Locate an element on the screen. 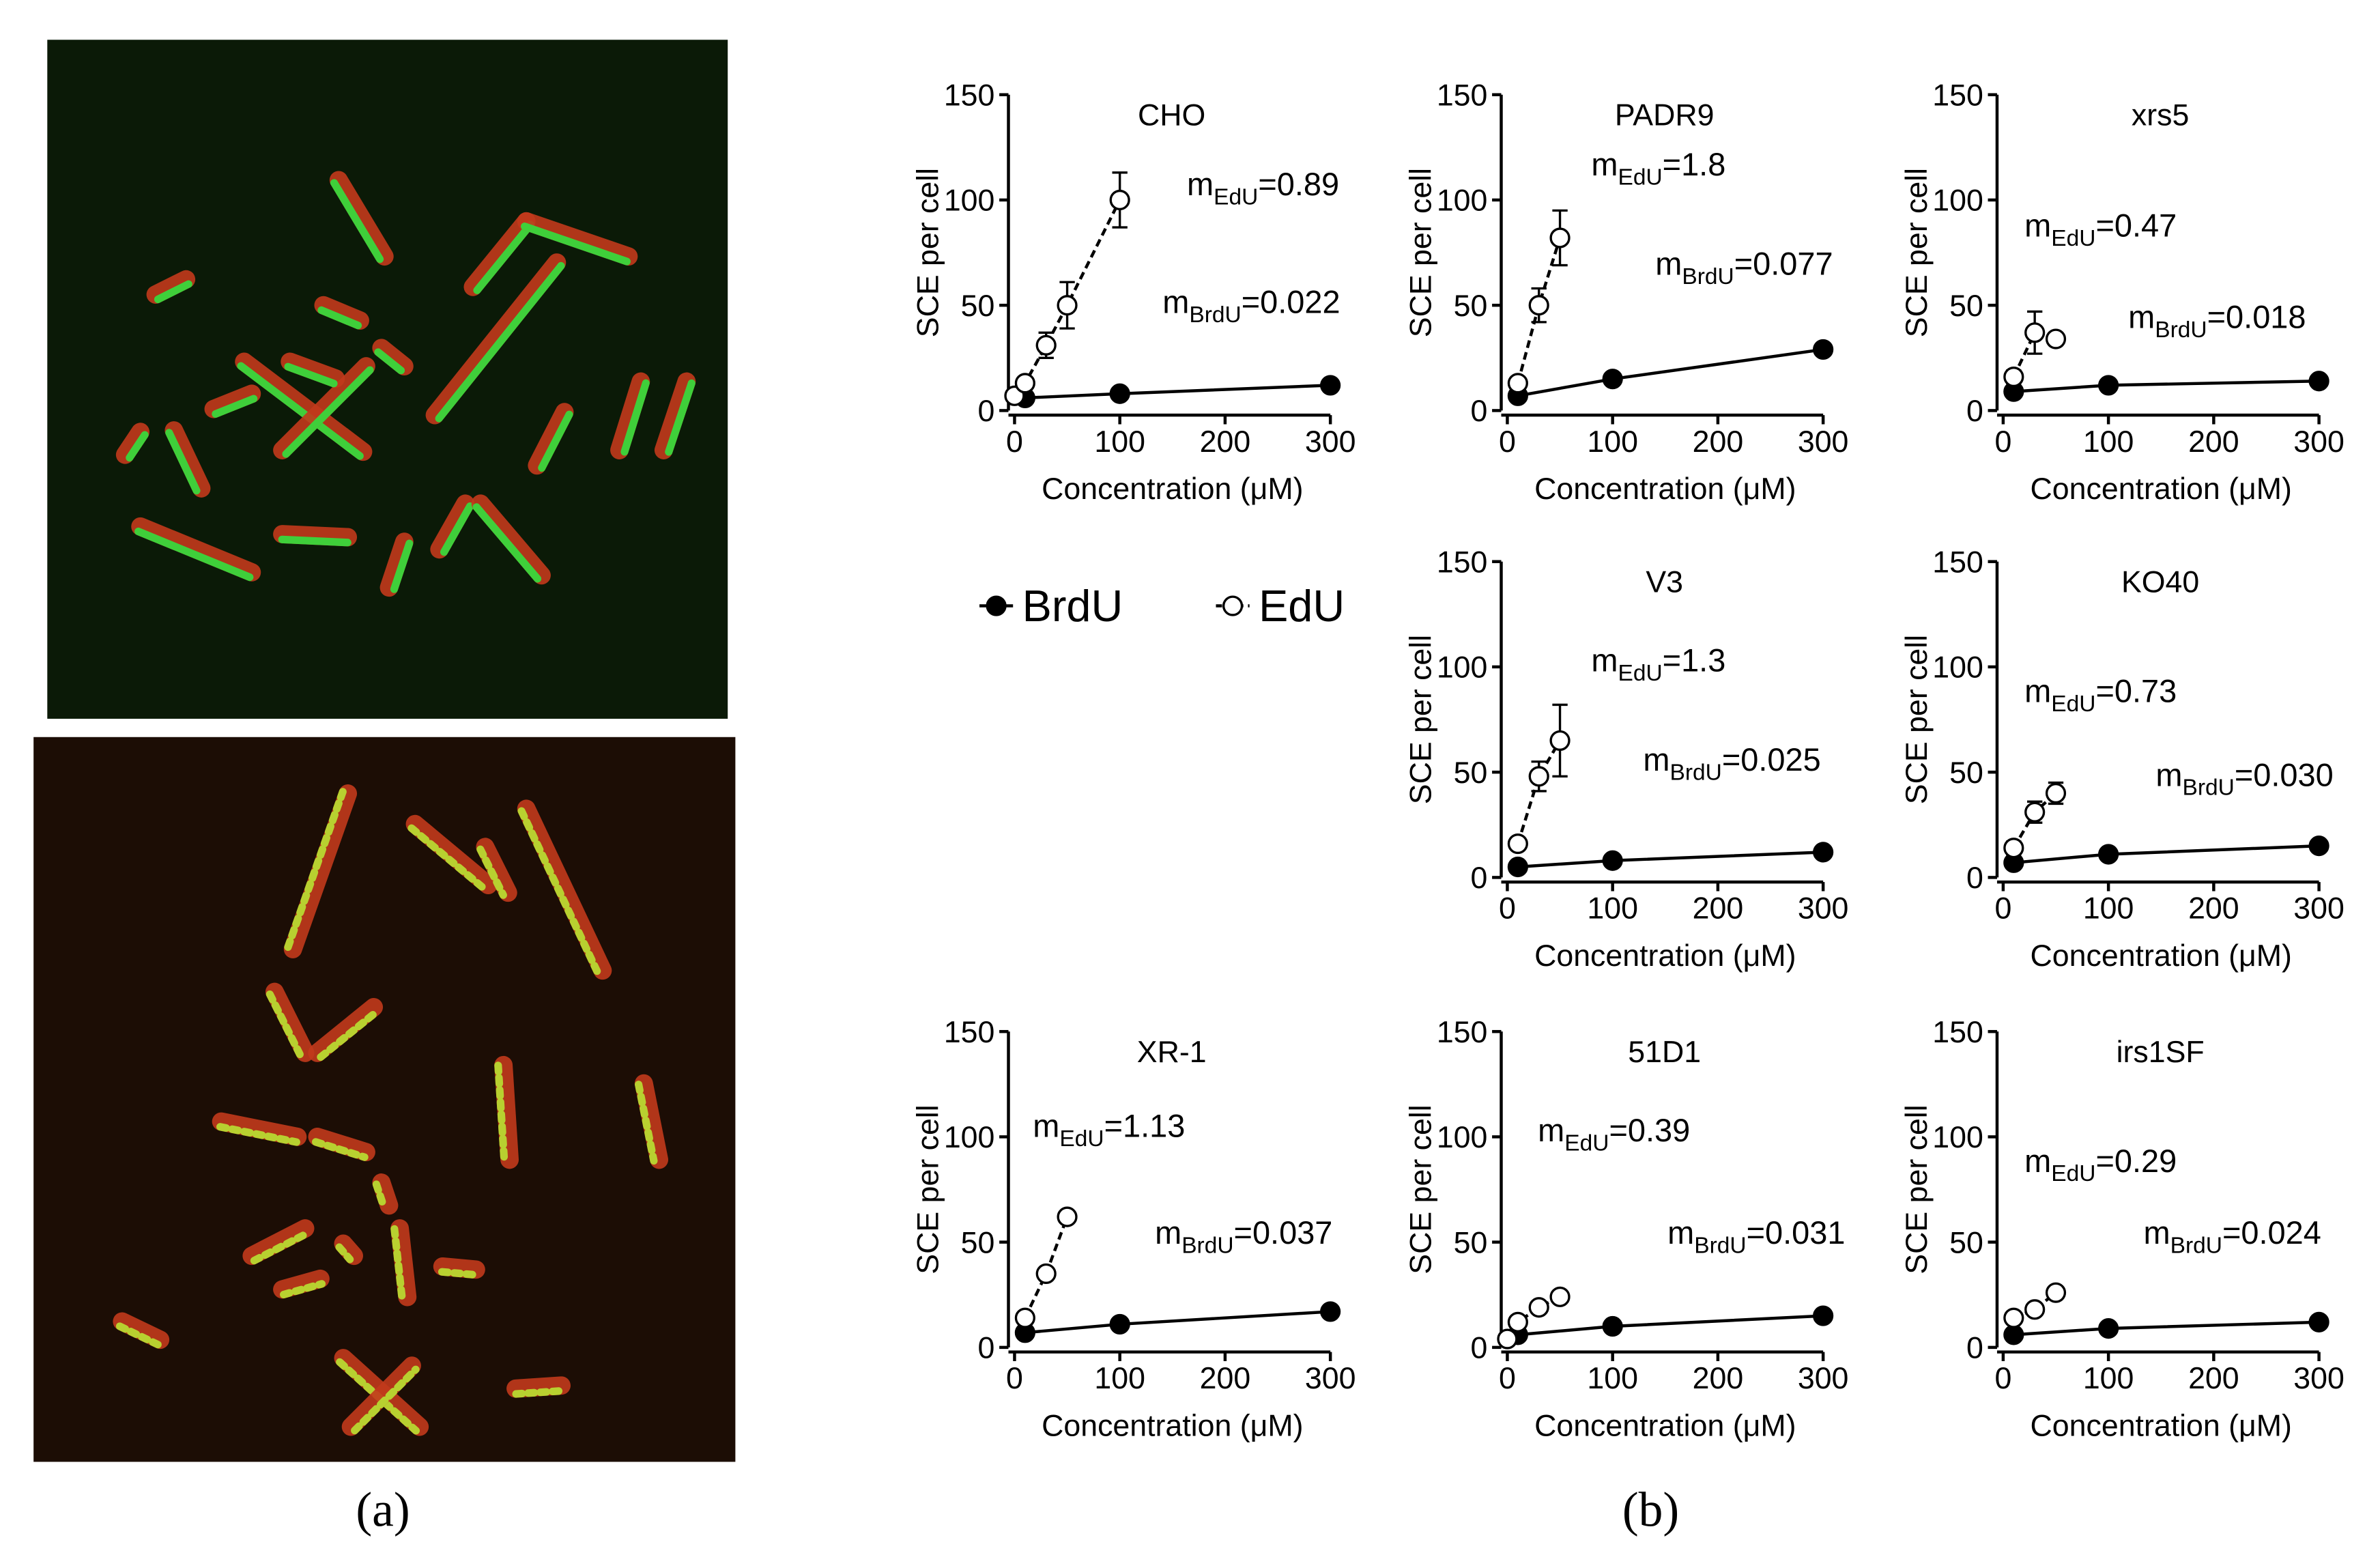 The image size is (2380, 1555). slope-label: mBrdU=0.037 is located at coordinates (1243, 1236).